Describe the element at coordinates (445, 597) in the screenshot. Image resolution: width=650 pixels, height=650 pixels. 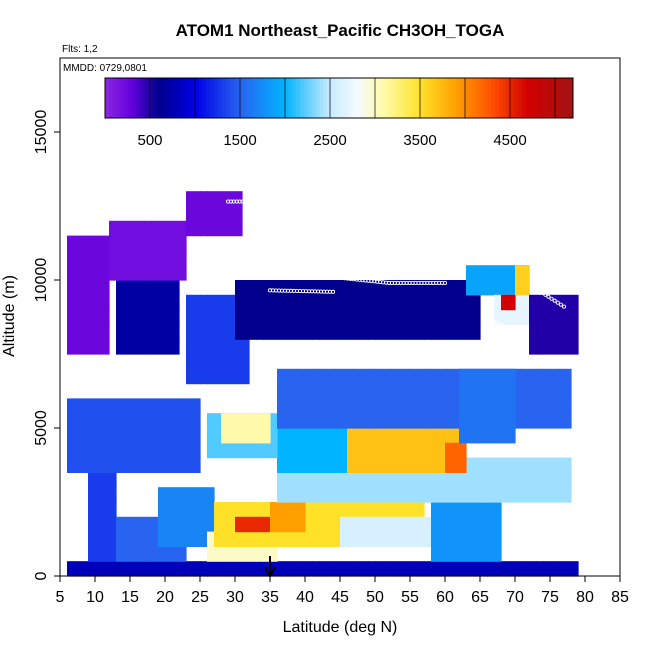
I see `x-tick-label: 60` at that location.